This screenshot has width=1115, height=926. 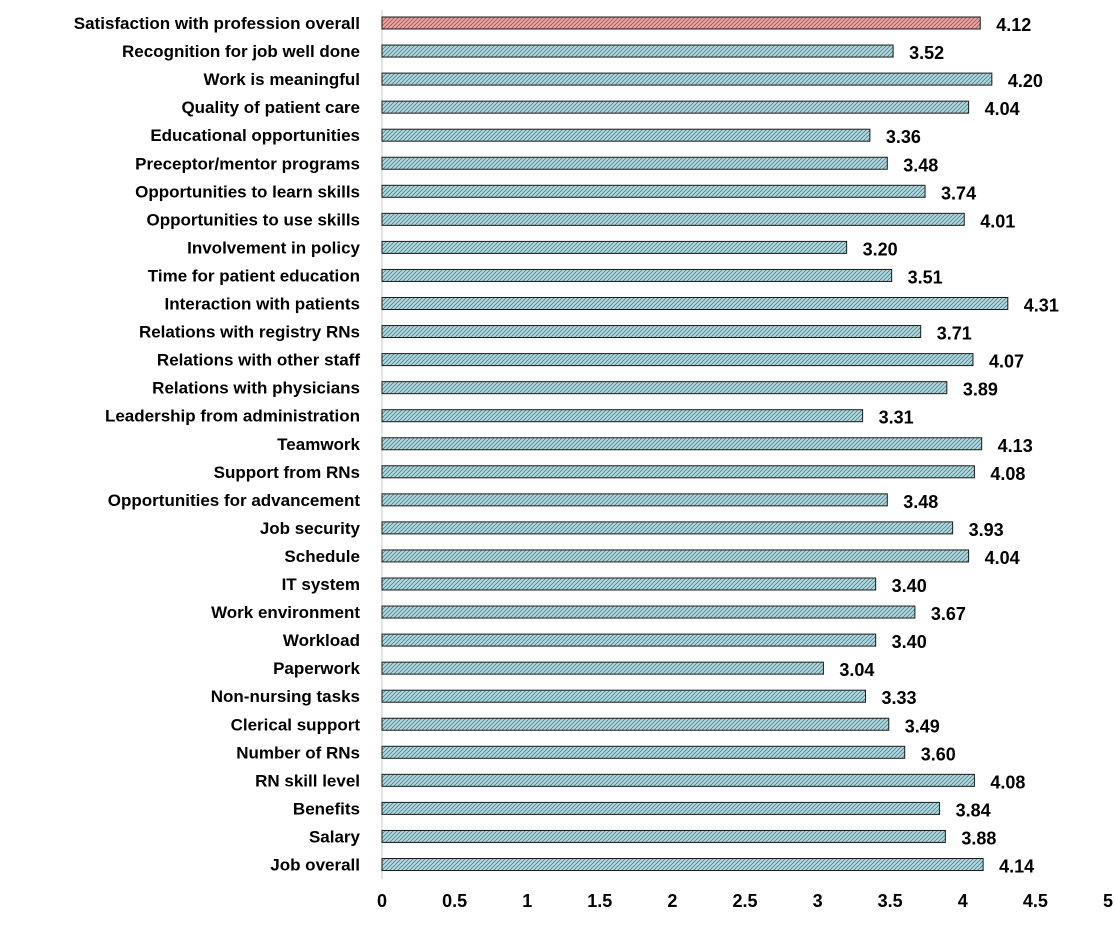 What do you see at coordinates (255, 135) in the screenshot?
I see `category-label: Educational opportunities` at bounding box center [255, 135].